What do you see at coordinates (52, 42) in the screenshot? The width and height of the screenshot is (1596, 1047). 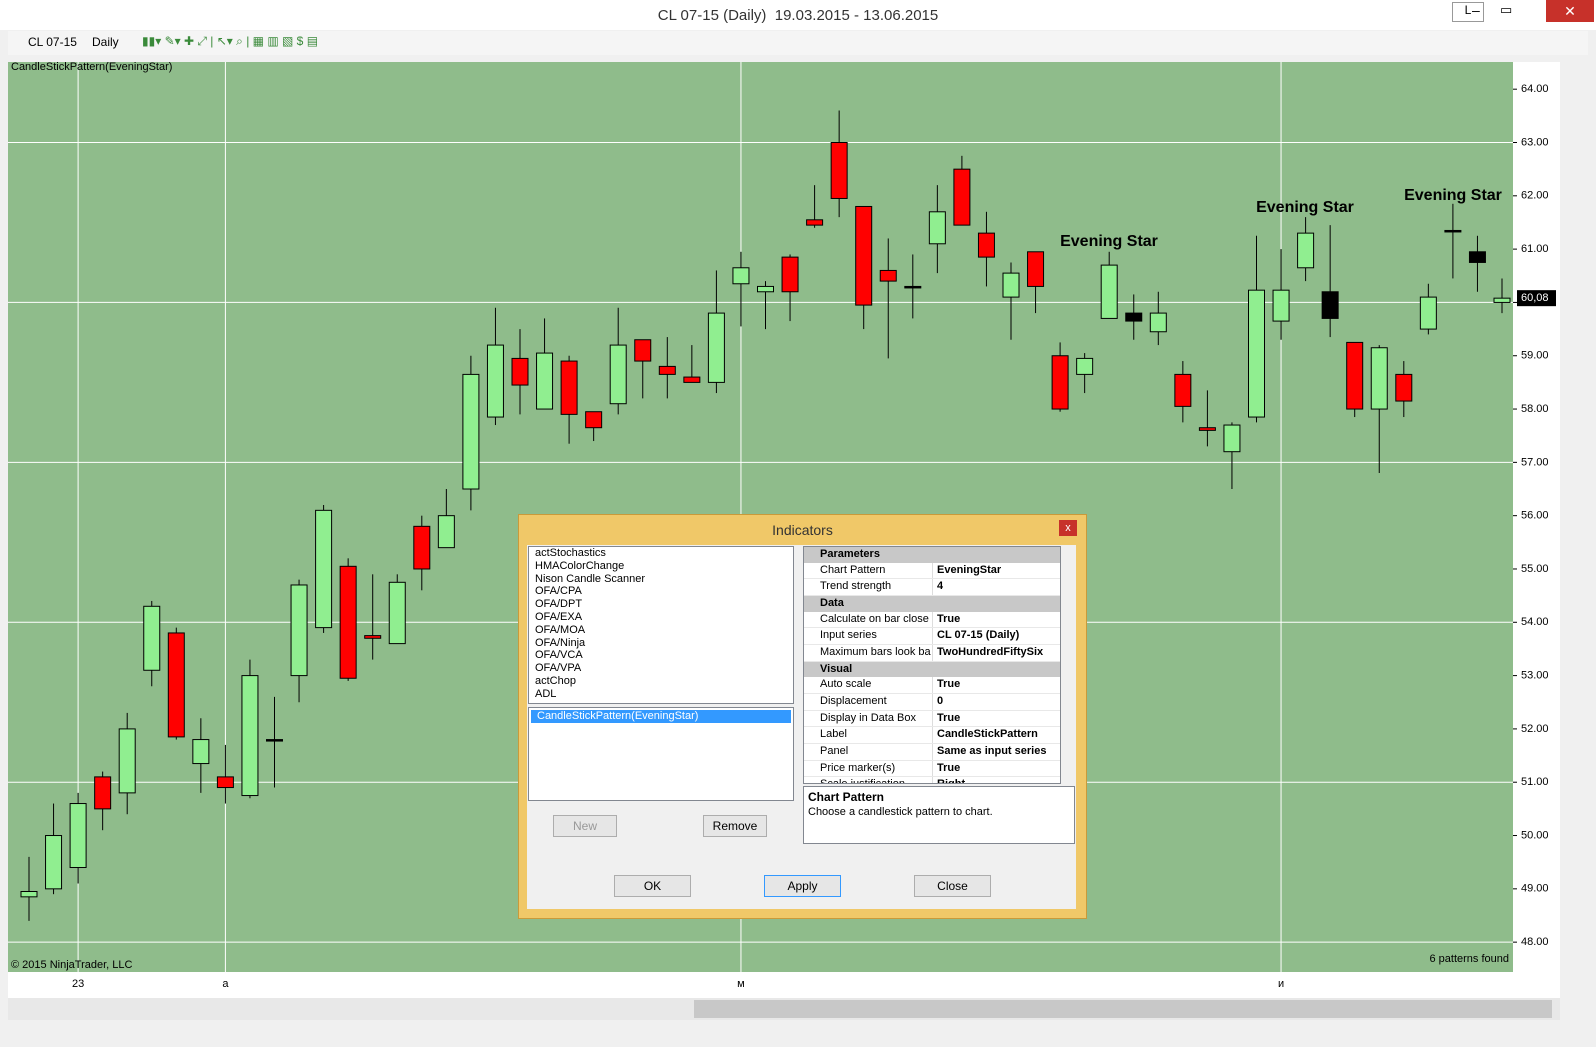 I see `instrument-select: CL 07-15` at bounding box center [52, 42].